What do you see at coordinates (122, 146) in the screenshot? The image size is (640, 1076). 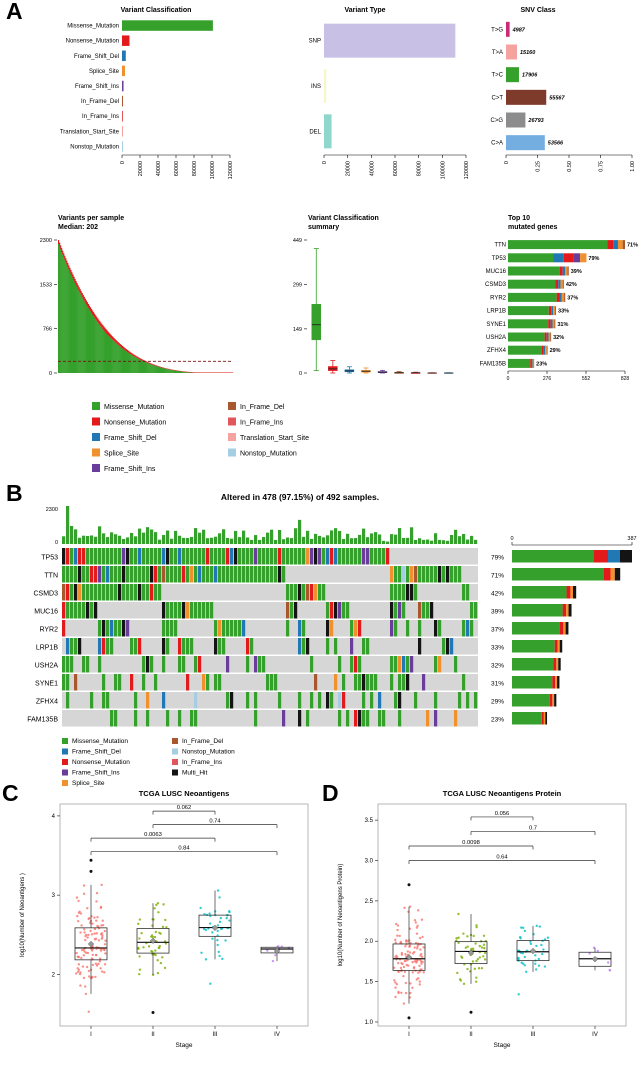 I see `bar` at bounding box center [122, 146].